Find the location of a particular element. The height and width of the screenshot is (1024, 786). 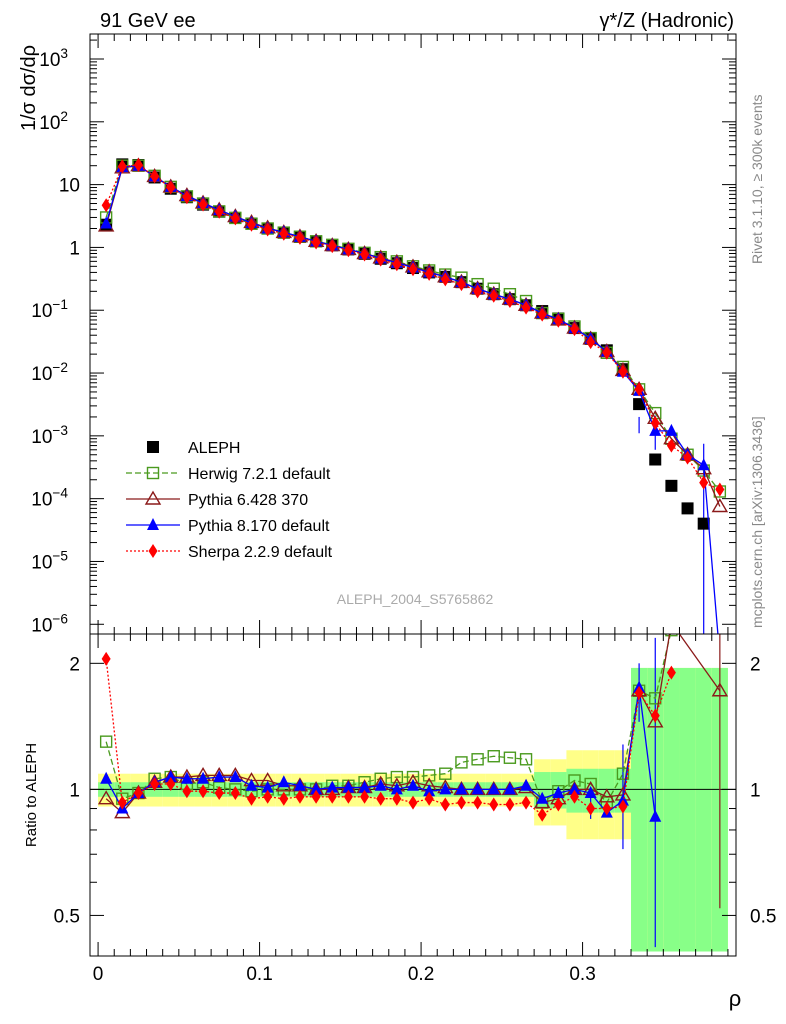

legend-label: Pythia 8.170 default is located at coordinates (259, 526).